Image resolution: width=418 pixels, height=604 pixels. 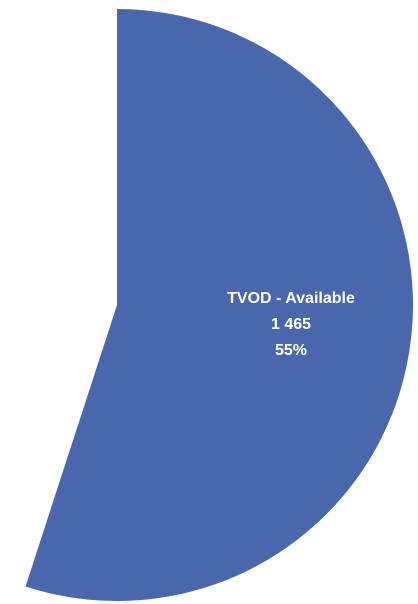 I want to click on slice-percent-label: 55%, so click(x=291, y=350).